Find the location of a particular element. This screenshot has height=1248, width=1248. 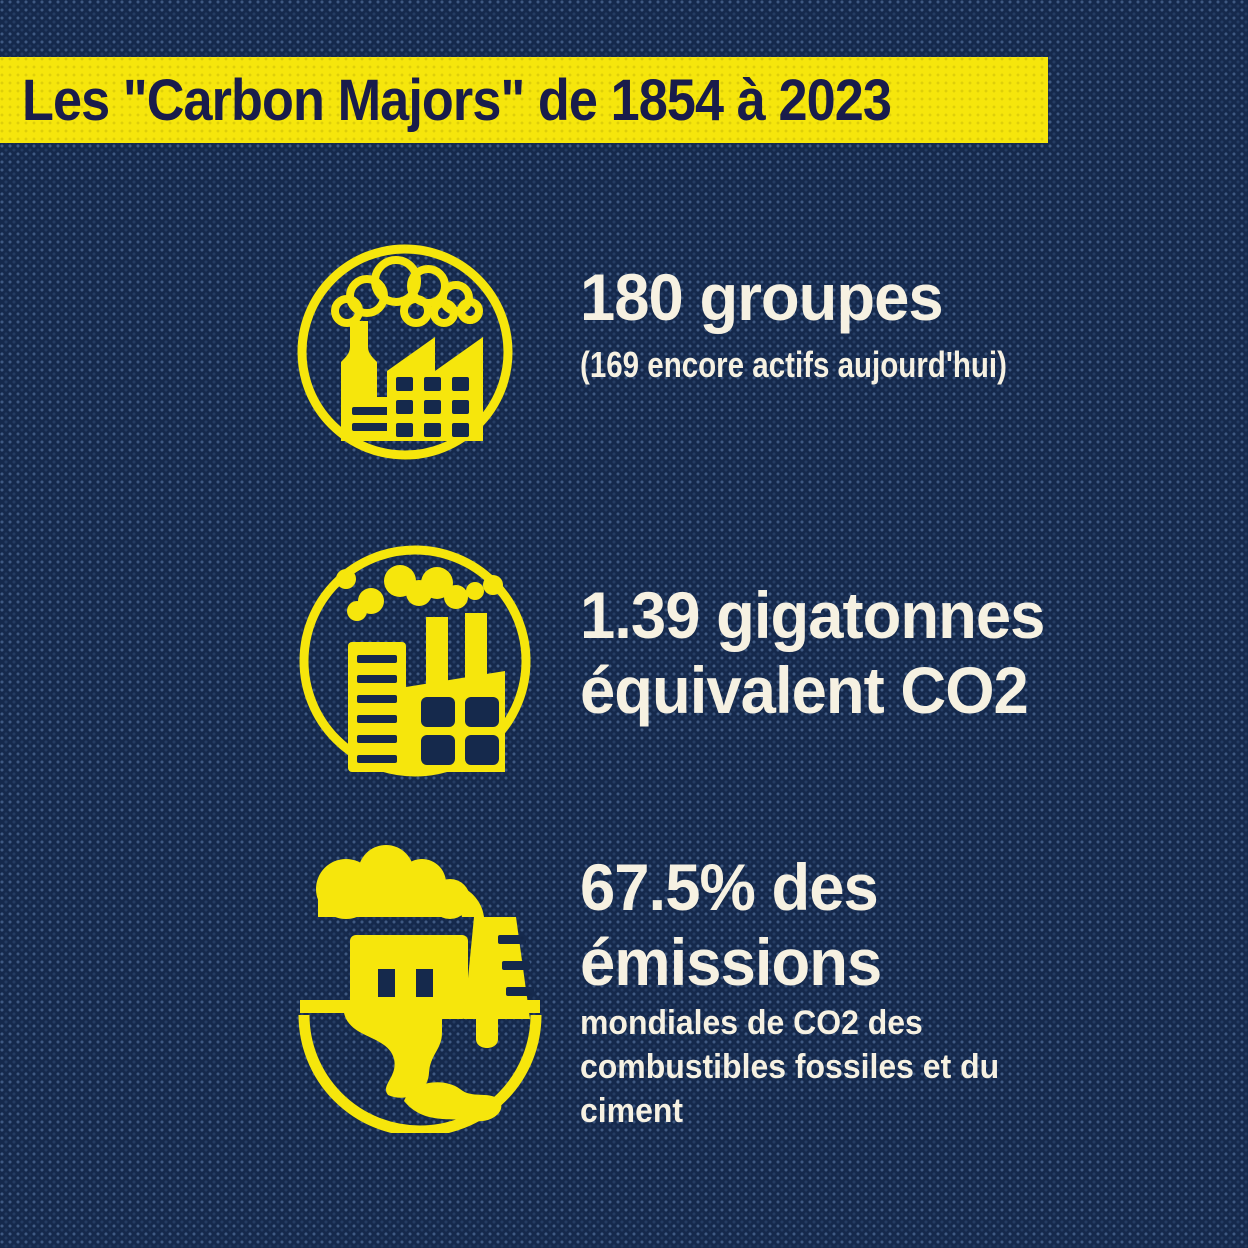

factory-smoke-outline-icon is located at coordinates (405, 352).